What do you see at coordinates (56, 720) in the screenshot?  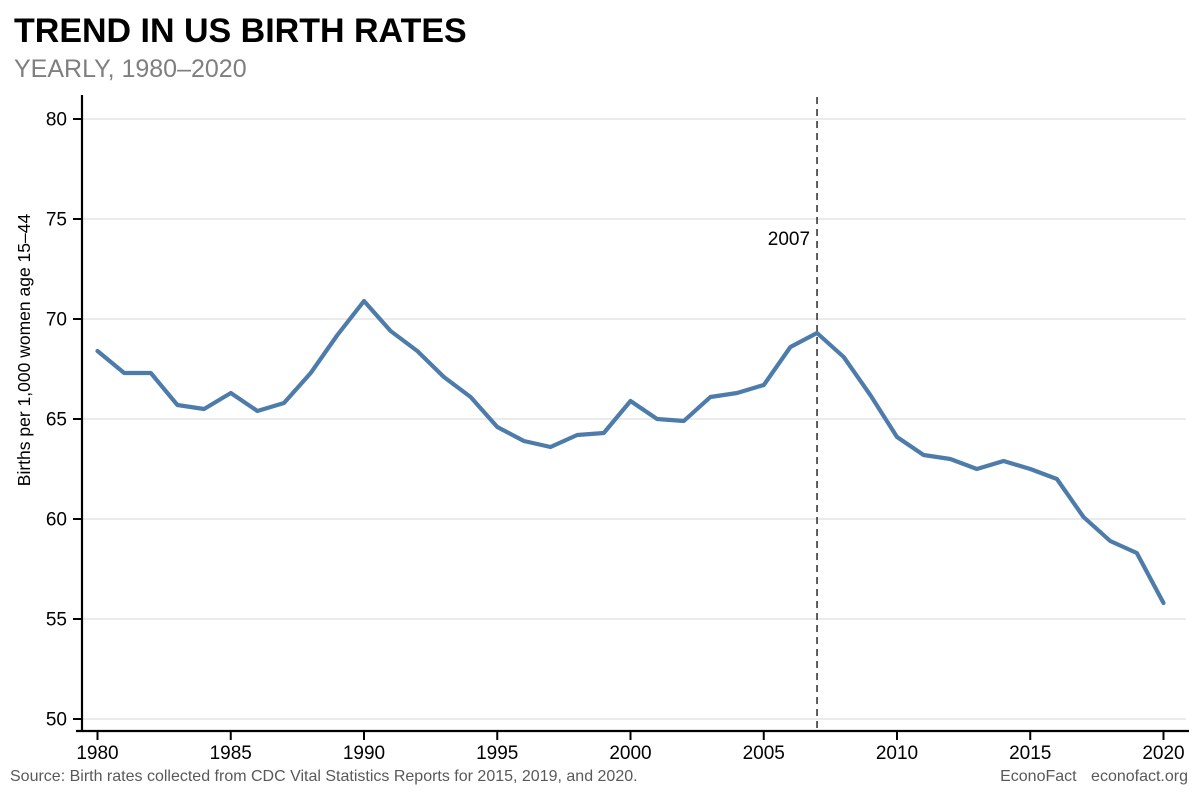 I see `y-tick-label: 50` at bounding box center [56, 720].